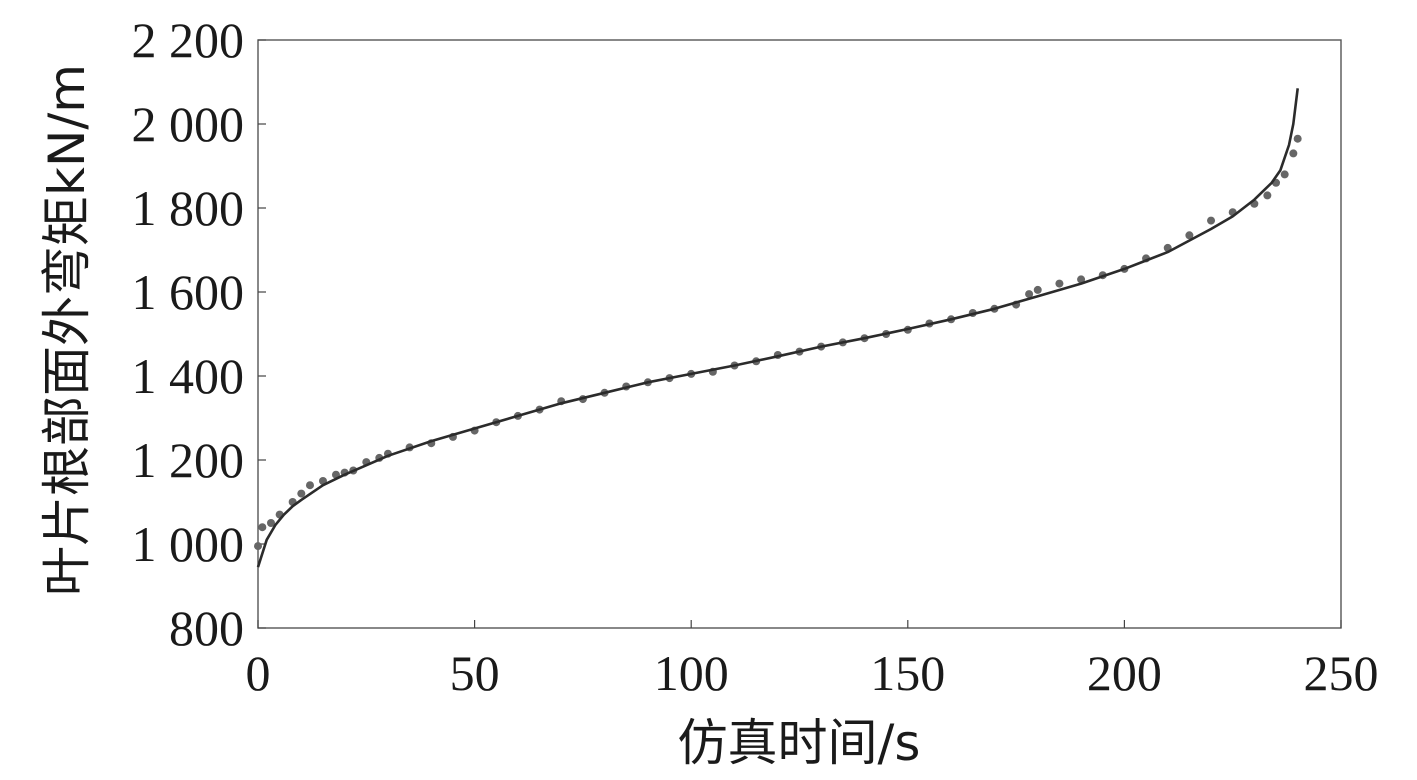 This screenshot has width=1417, height=780. Describe the element at coordinates (188, 544) in the screenshot. I see `y-tick-label: 1 000` at that location.